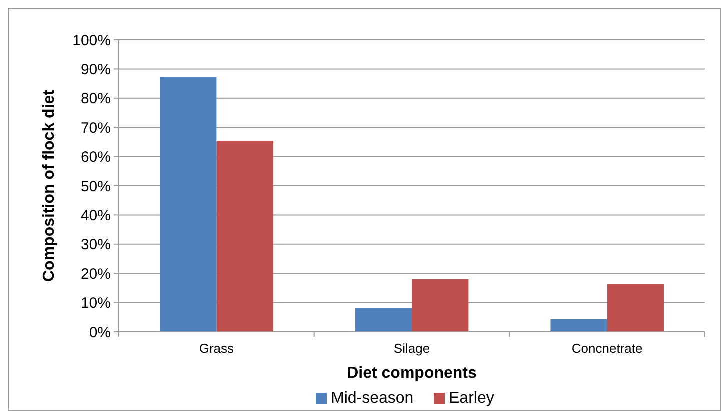  What do you see at coordinates (95, 245) in the screenshot?
I see `y-tick-label: 30%` at bounding box center [95, 245].